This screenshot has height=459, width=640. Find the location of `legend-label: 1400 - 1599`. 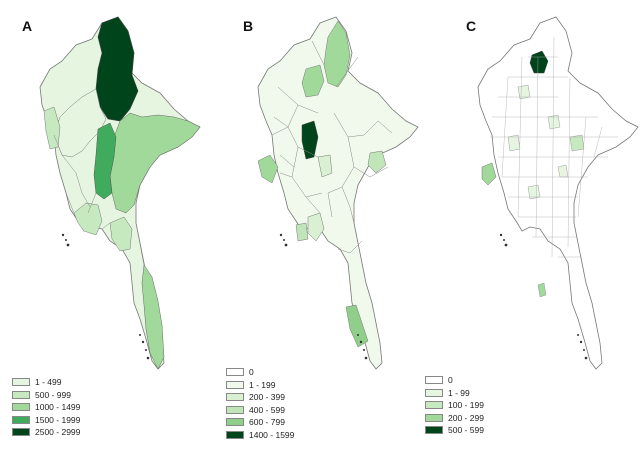

legend-label: 1400 - 1599 is located at coordinates (272, 434).